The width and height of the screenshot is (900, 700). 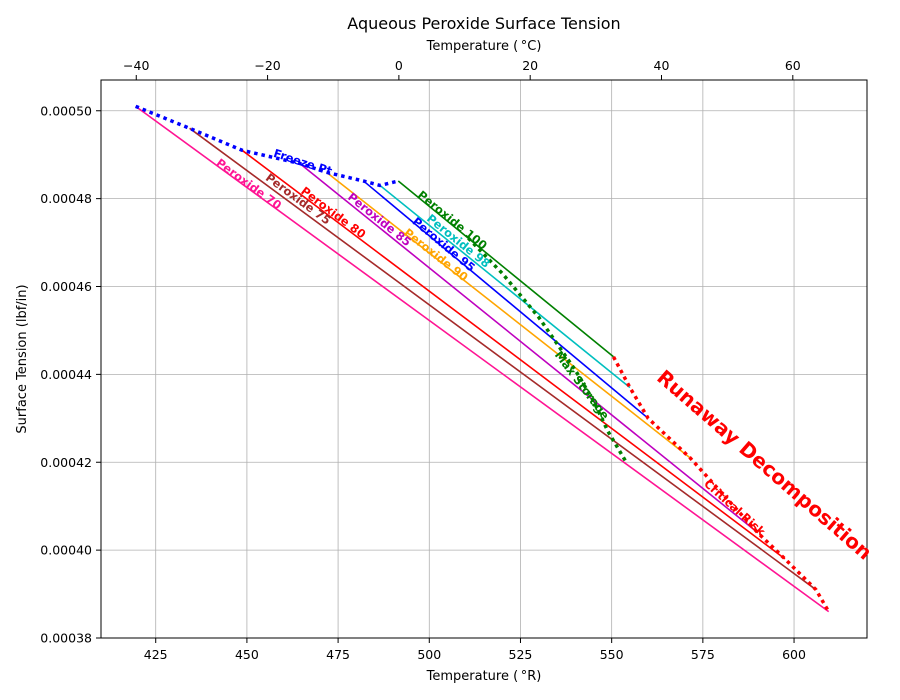 What do you see at coordinates (484, 46) in the screenshot?
I see `x2-axis-label: Temperature ( °C)` at bounding box center [484, 46].